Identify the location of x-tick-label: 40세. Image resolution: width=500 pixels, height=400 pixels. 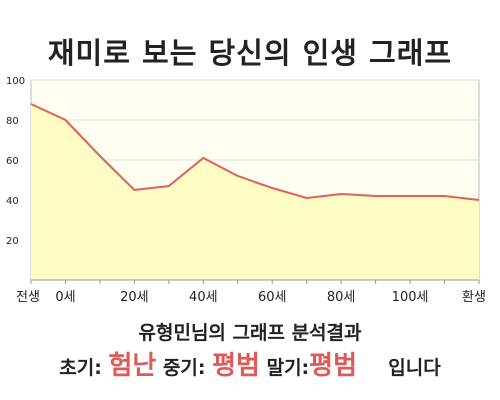
(203, 297).